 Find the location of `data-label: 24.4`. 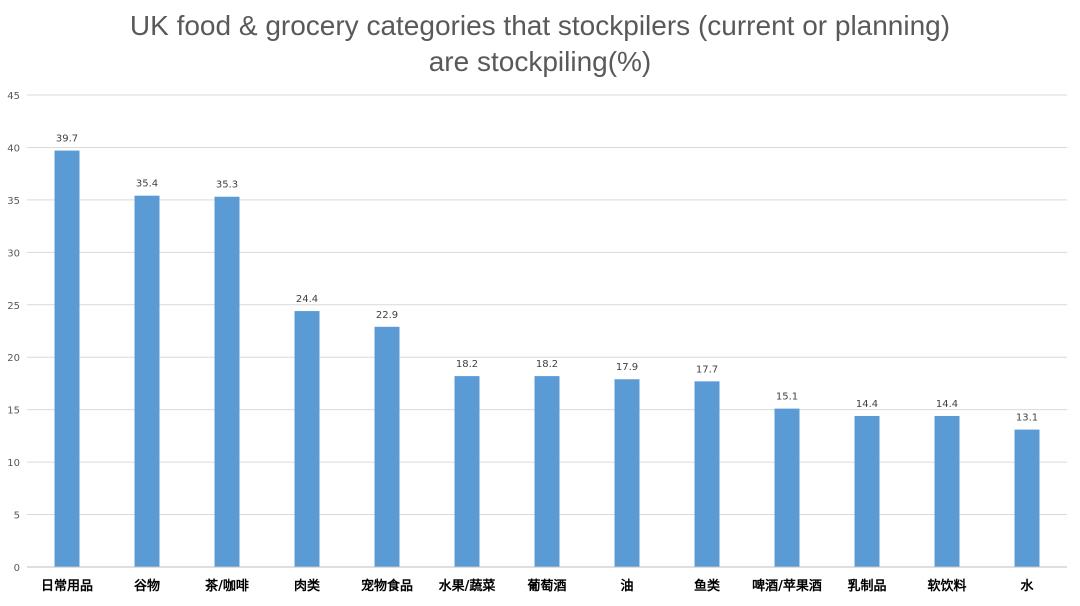

data-label: 24.4 is located at coordinates (307, 299).